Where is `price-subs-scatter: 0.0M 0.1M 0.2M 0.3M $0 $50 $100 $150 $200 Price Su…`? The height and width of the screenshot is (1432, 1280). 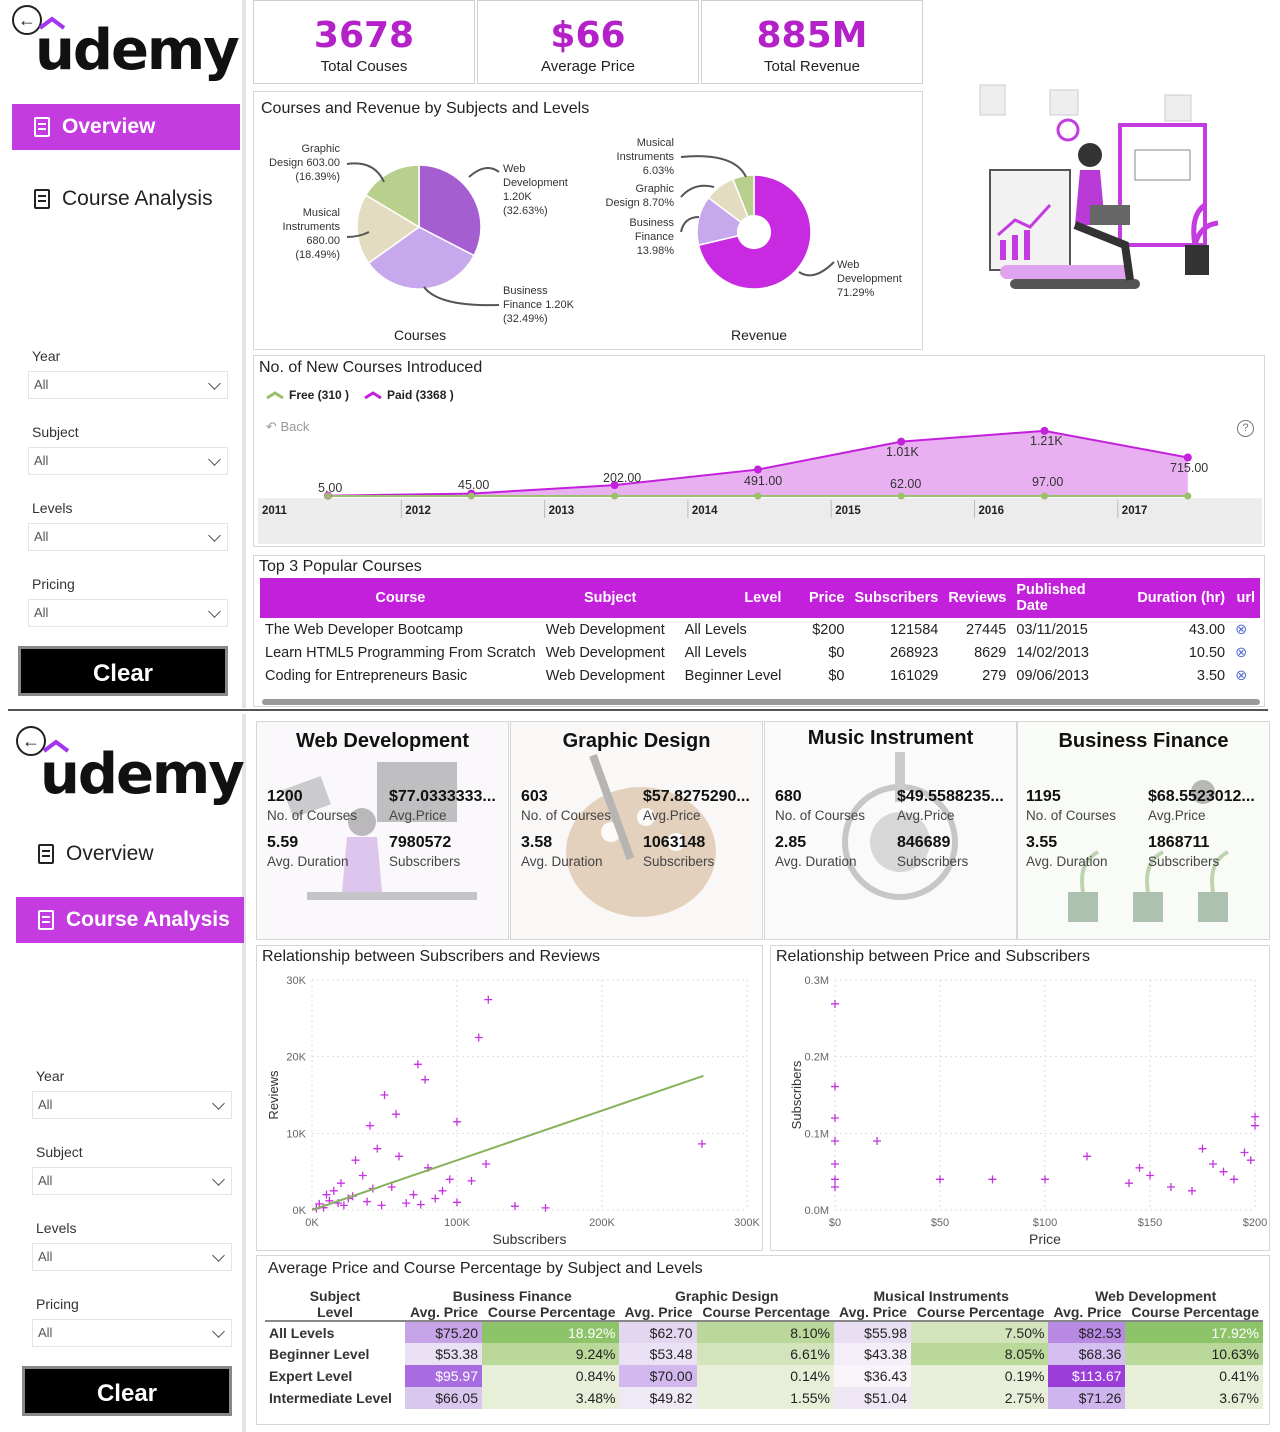 price-subs-scatter: 0.0M 0.1M 0.2M 0.3M $0 $50 $100 $150 $200 Price Su… is located at coordinates (1020, 1108).